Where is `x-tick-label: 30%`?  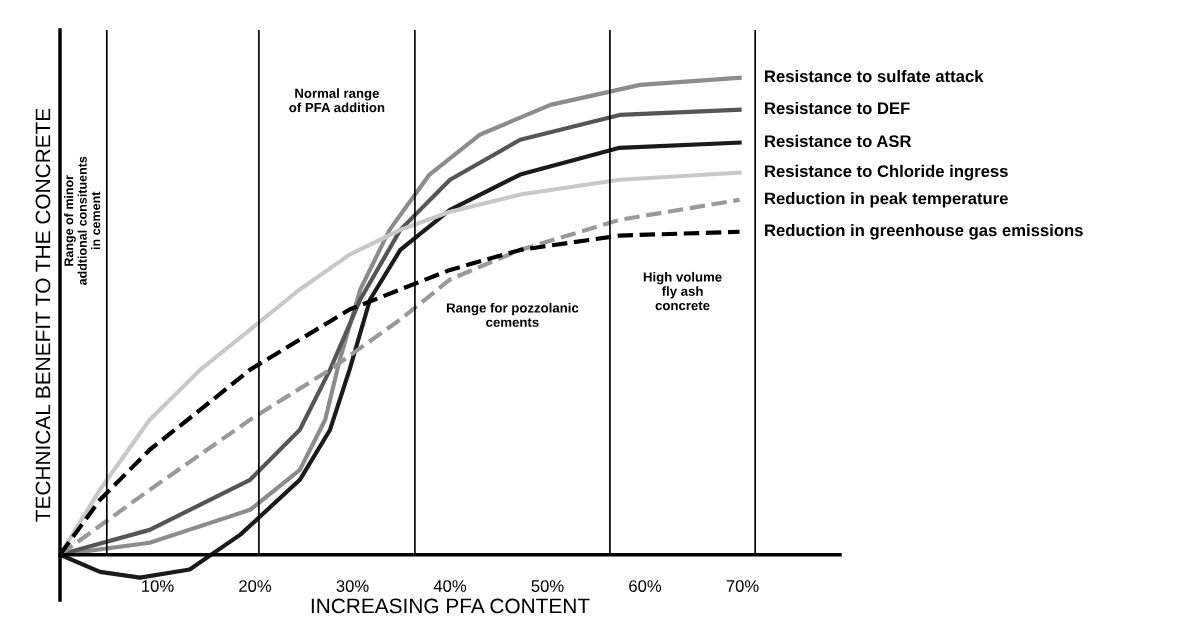 x-tick-label: 30% is located at coordinates (352, 586).